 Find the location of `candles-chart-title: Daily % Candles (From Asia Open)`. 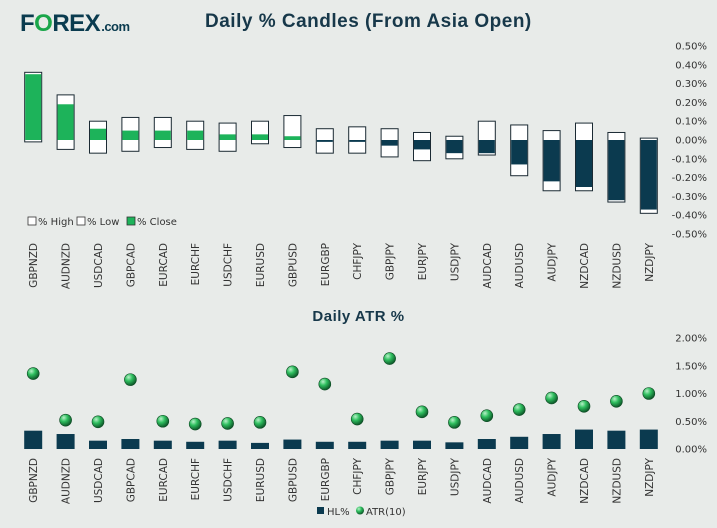

candles-chart-title: Daily % Candles (From Asia Open) is located at coordinates (368, 21).